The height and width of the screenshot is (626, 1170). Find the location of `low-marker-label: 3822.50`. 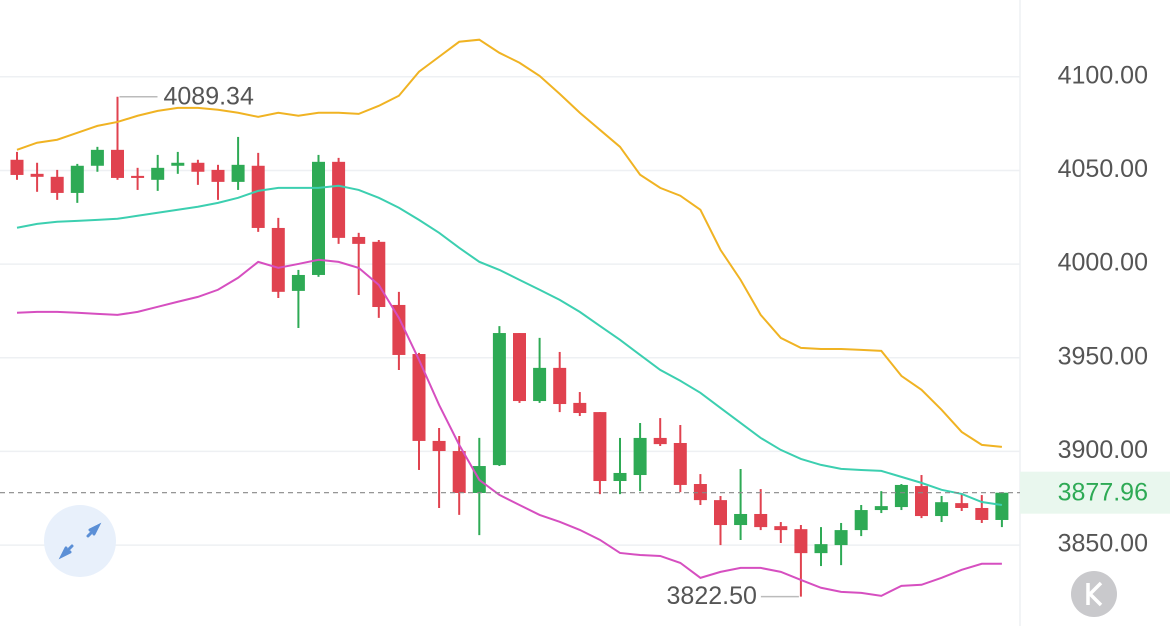

low-marker-label: 3822.50 is located at coordinates (712, 596).